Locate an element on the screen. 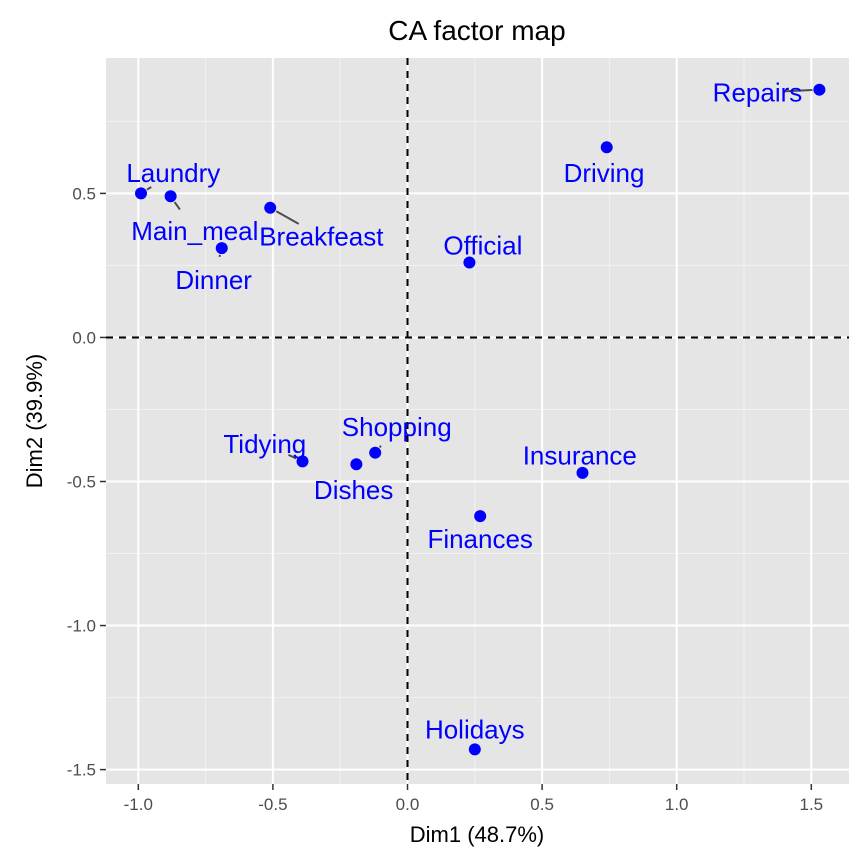  x-tick-label: 1.5 is located at coordinates (811, 804).